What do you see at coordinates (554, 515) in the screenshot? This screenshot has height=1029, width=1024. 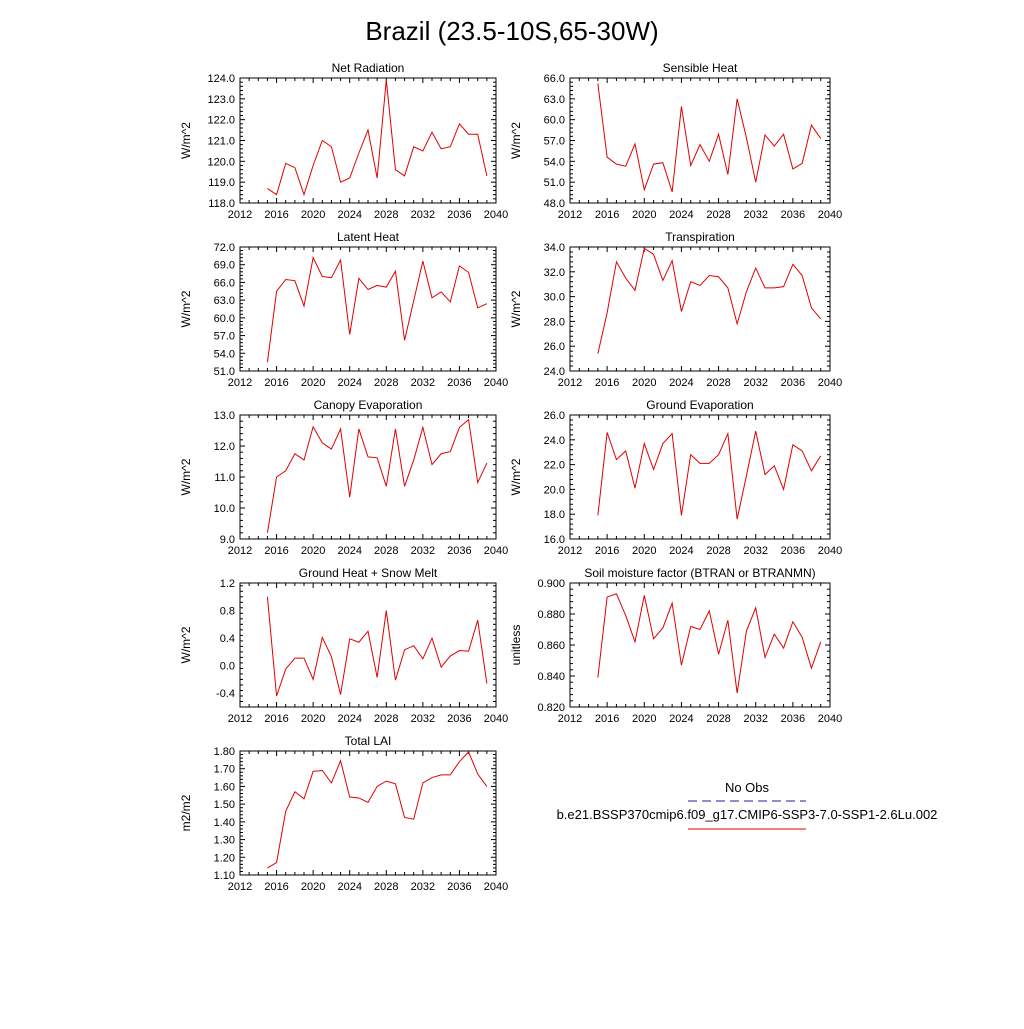 I see `y-tick-label: 18.0` at bounding box center [554, 515].